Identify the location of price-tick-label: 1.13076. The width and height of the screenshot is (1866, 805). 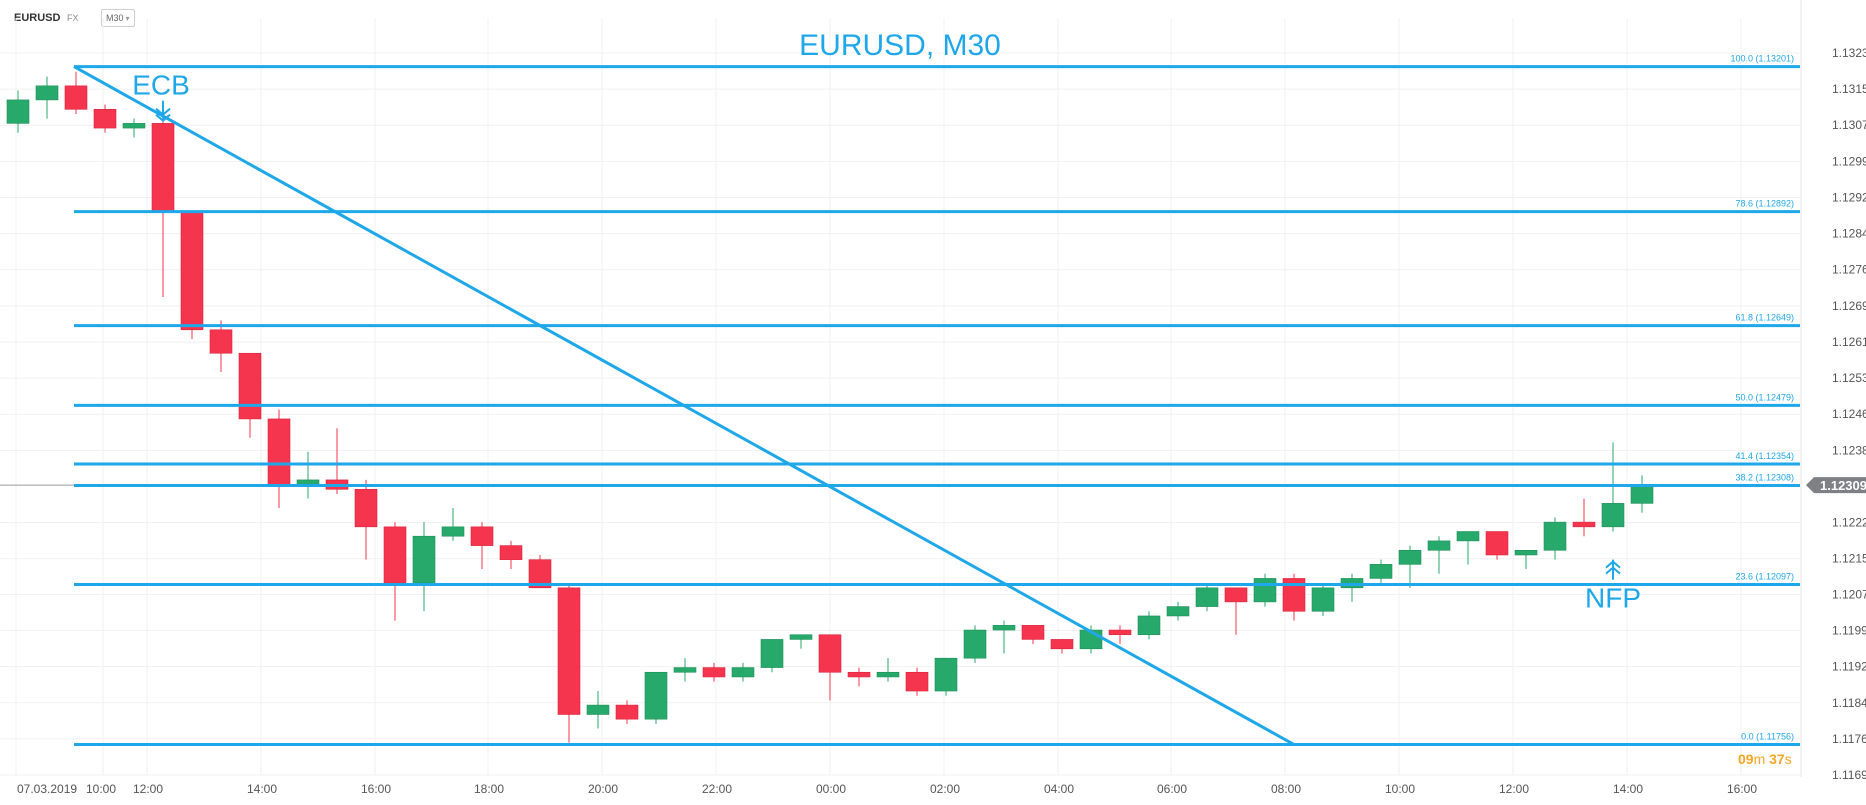
(1849, 125).